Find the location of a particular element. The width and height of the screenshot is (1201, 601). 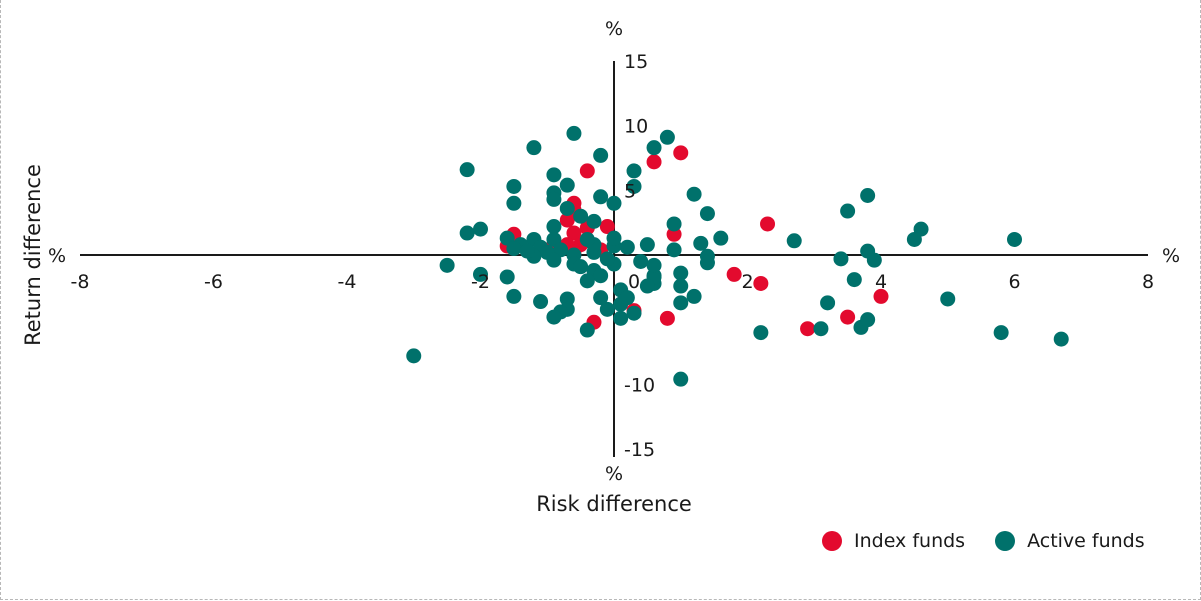

y-tick-label: -15 is located at coordinates (639, 450).